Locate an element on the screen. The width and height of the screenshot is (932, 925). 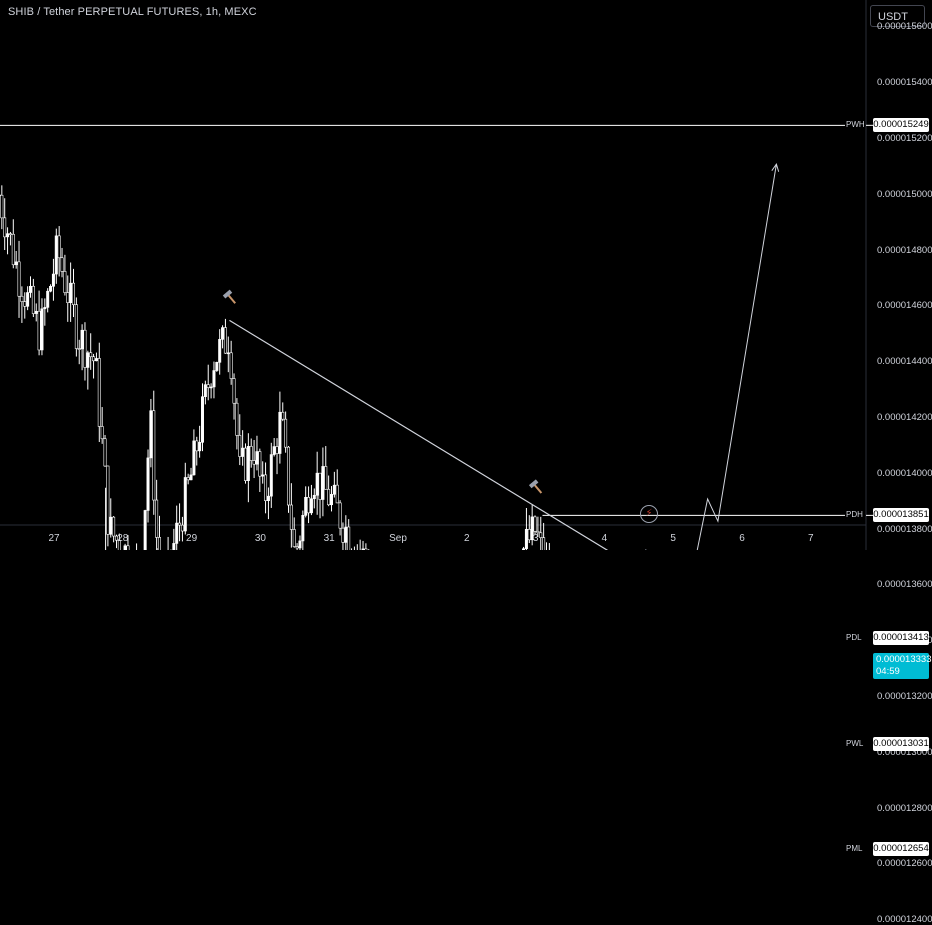
y-tick-label: 0.000015200 is located at coordinates (904, 138).